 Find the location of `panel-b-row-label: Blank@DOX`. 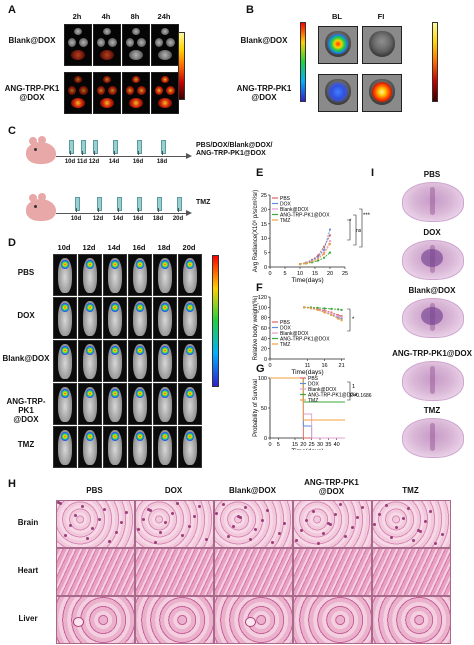

panel-b-row-label: Blank@DOX is located at coordinates (264, 40).